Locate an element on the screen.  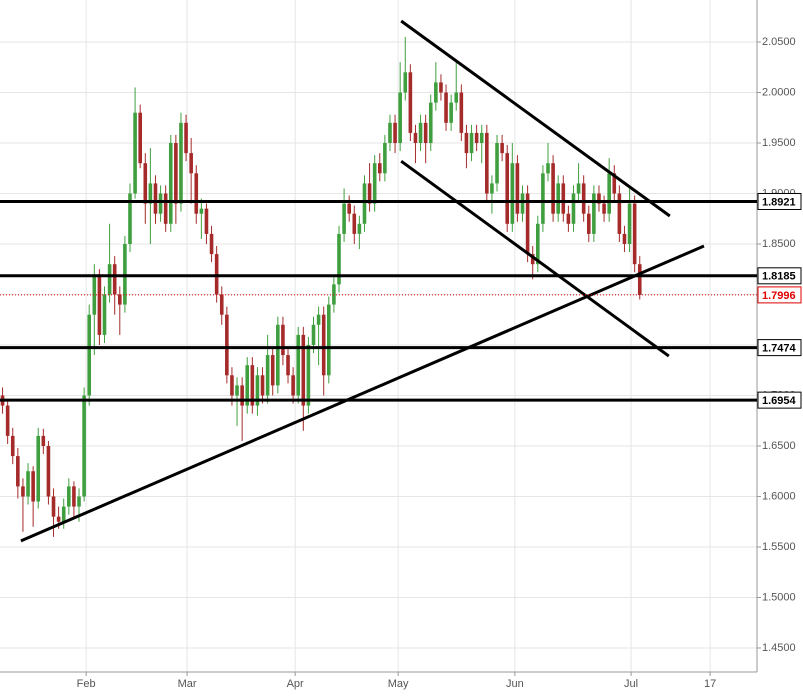
y-tick-label: 1.6500 is located at coordinates (779, 446).